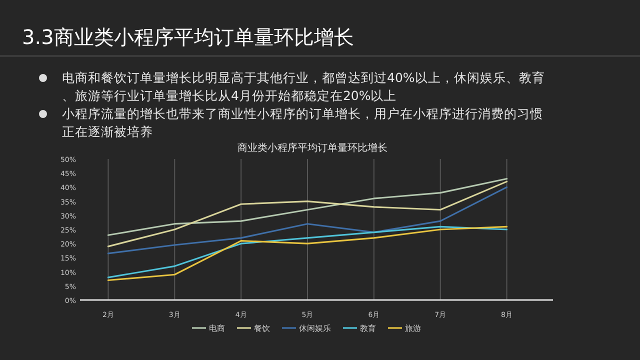 Image resolution: width=640 pixels, height=360 pixels. I want to click on chart-subtitle: 商业类小程序平均订单量环比增长, so click(313, 148).